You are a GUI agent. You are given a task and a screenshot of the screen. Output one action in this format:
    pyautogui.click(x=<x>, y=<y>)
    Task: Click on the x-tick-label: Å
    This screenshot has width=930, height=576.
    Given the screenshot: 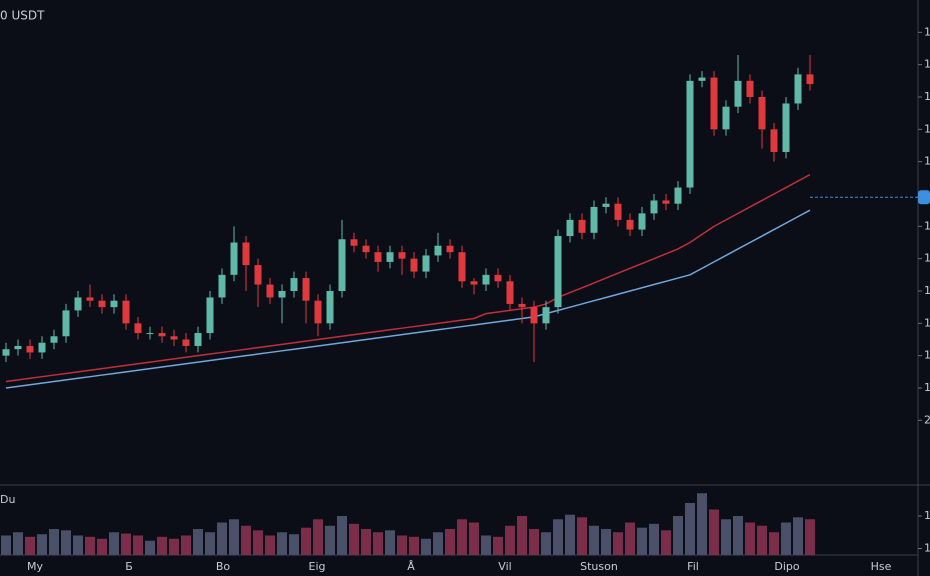 What is the action you would take?
    pyautogui.click(x=411, y=566)
    